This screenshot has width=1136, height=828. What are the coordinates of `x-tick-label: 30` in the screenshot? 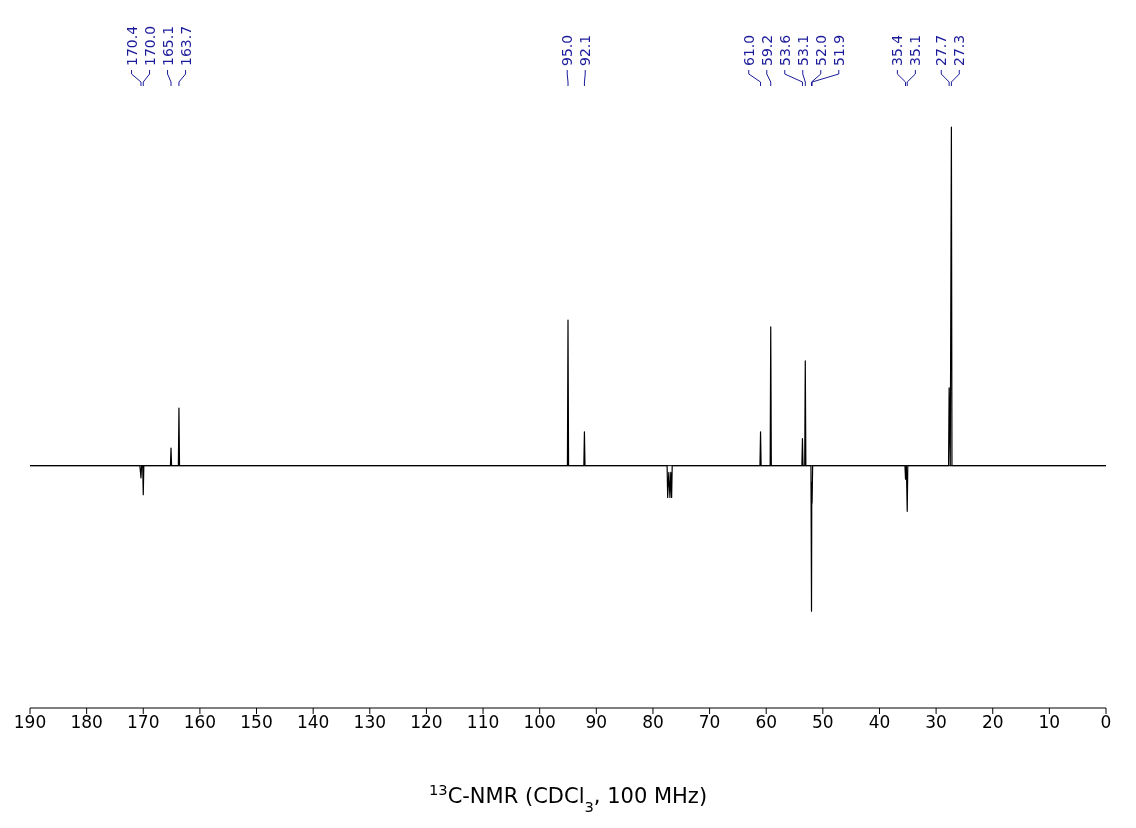 It's located at (936, 722).